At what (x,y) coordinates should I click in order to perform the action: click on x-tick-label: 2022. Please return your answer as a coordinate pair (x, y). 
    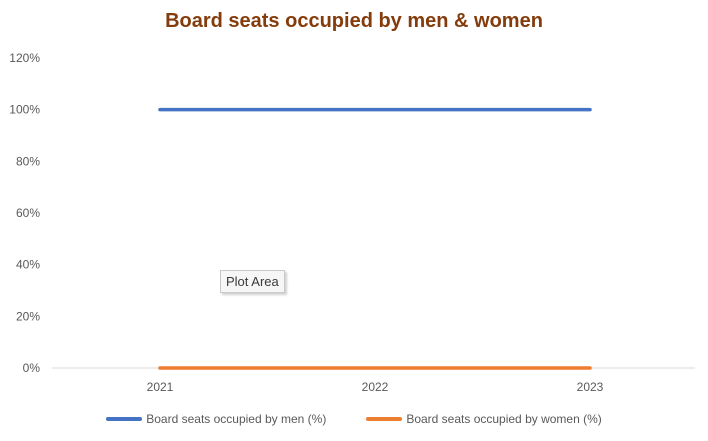
    Looking at the image, I should click on (375, 387).